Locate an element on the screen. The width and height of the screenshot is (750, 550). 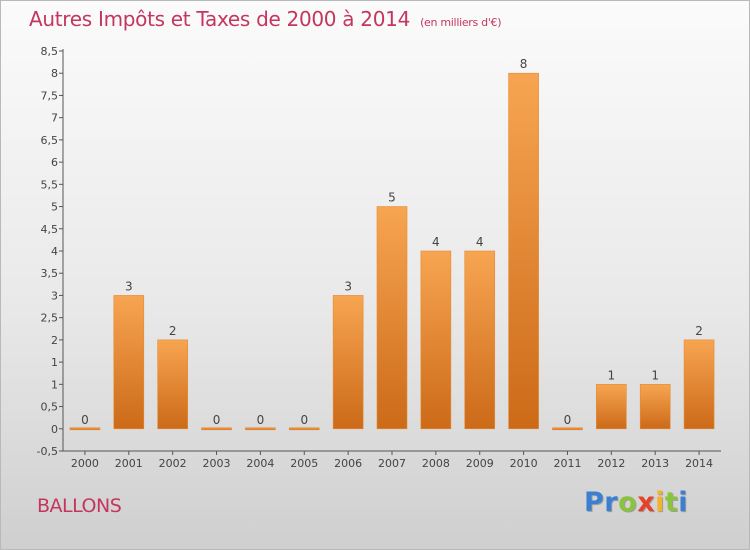
bar-2003 is located at coordinates (216, 429).